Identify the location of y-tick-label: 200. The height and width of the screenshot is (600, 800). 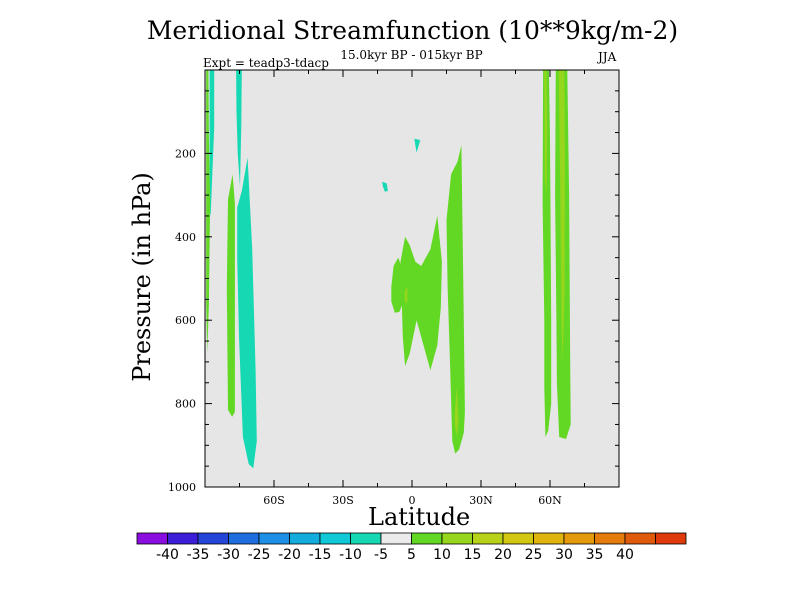
(185, 153).